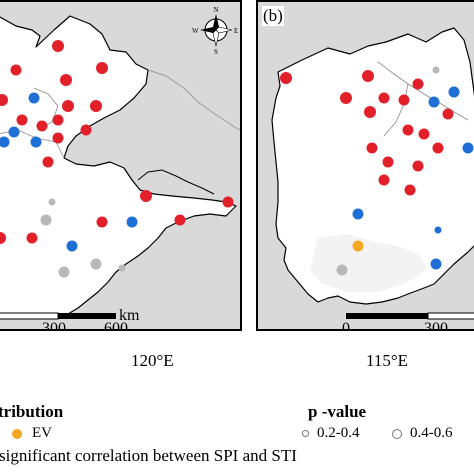 Image resolution: width=474 pixels, height=474 pixels. What do you see at coordinates (215, 10) in the screenshot?
I see `compass-n: N` at bounding box center [215, 10].